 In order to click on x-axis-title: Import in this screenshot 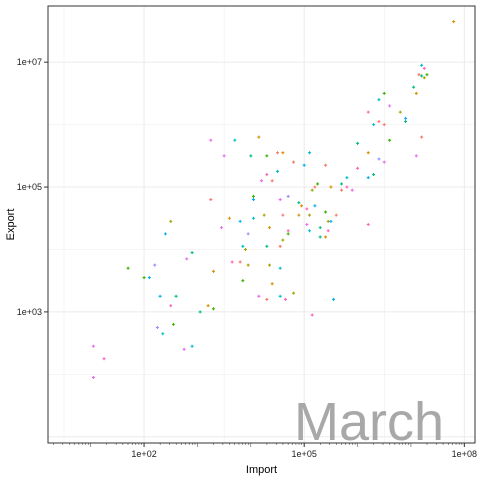, I will do `click(261, 470)`.